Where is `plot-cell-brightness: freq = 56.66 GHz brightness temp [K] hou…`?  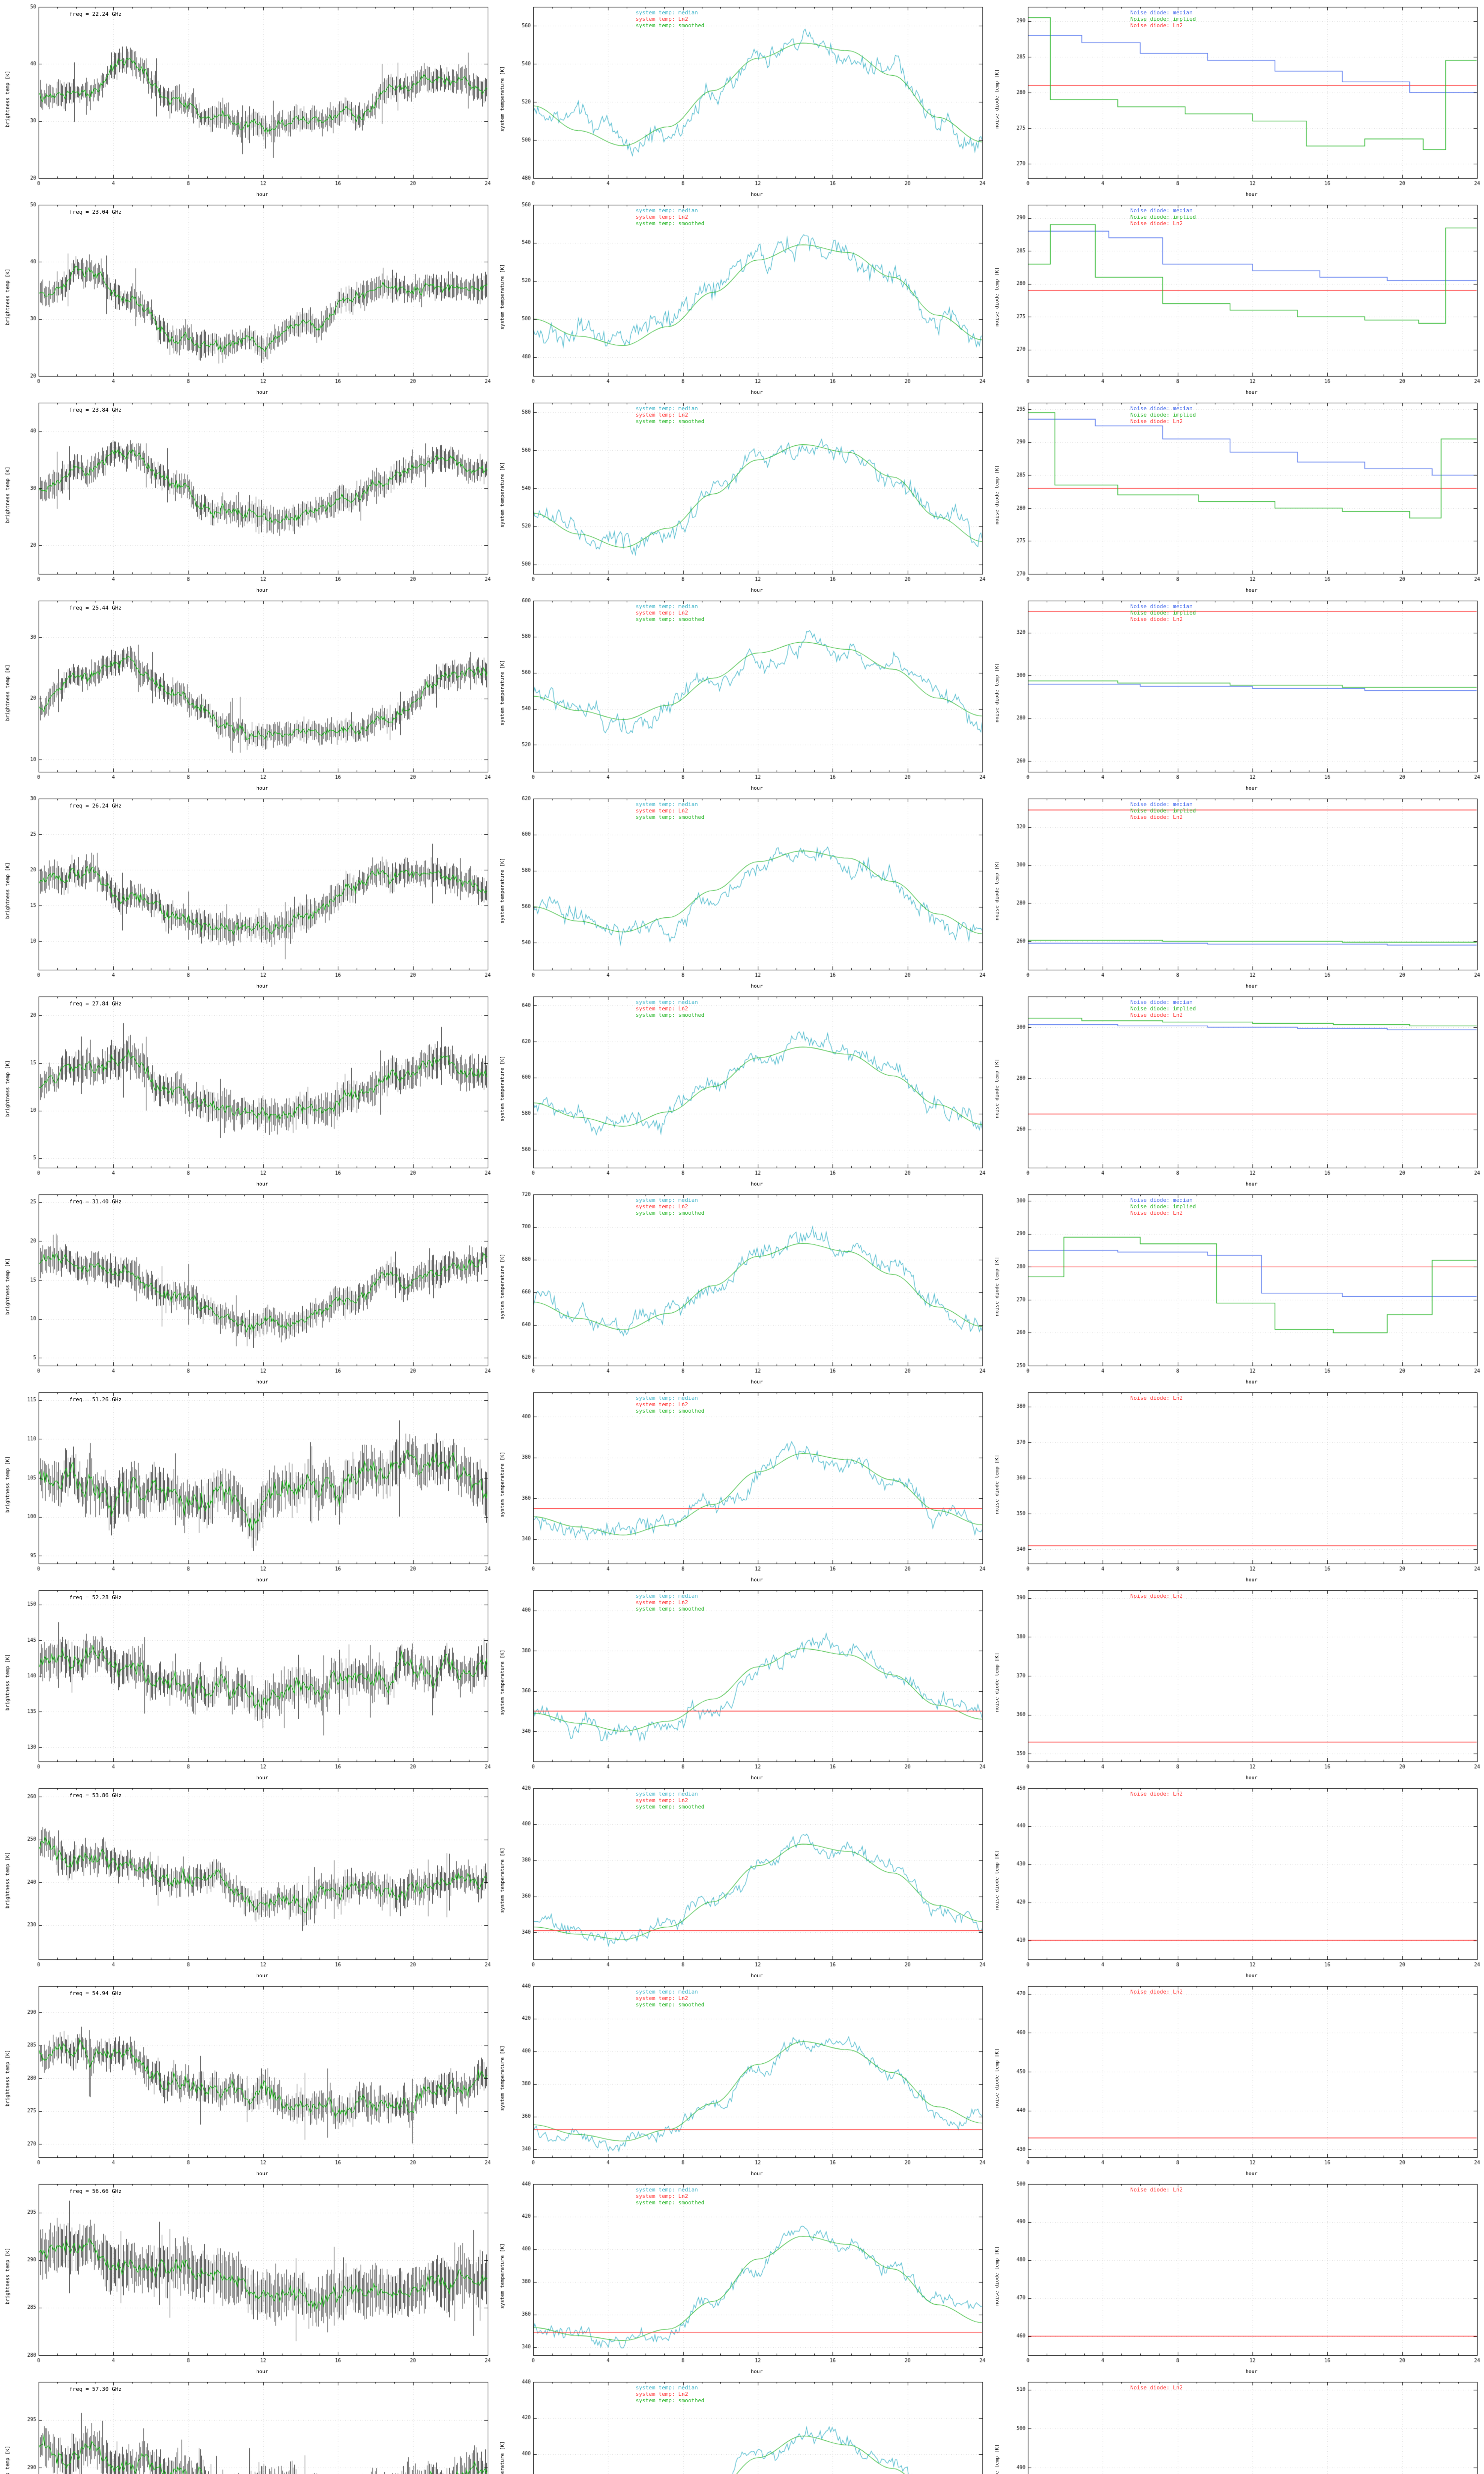 plot-cell-brightness: freq = 56.66 GHz brightness temp [K] hou… is located at coordinates (247, 2276).